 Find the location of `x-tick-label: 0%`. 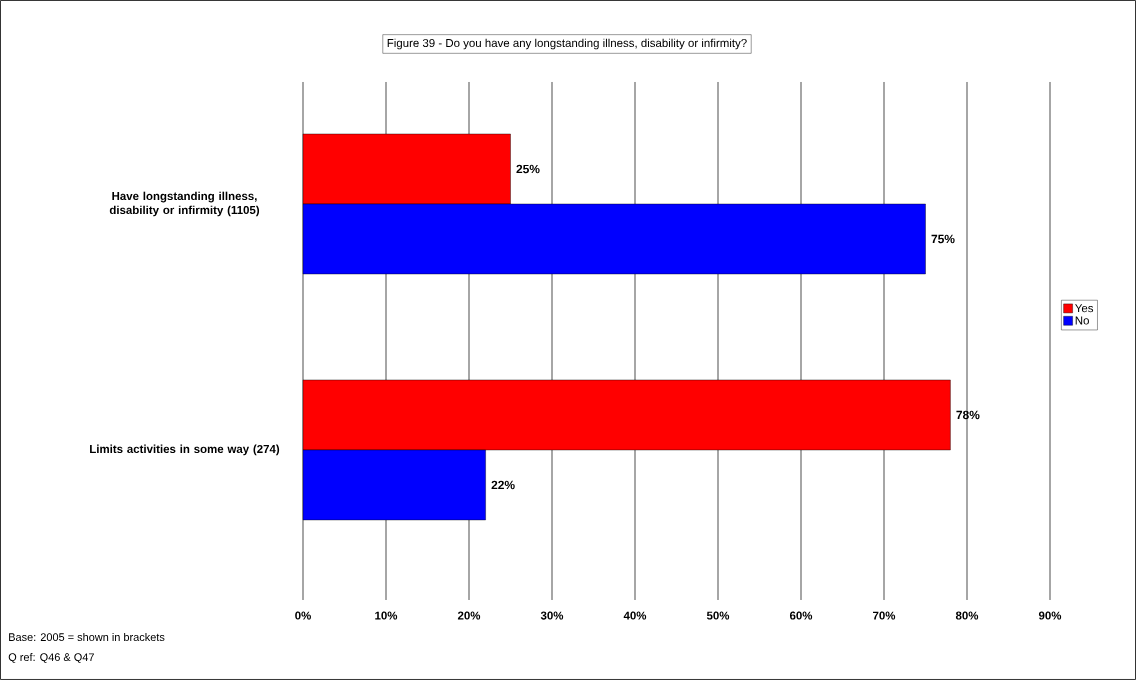

x-tick-label: 0% is located at coordinates (303, 615).